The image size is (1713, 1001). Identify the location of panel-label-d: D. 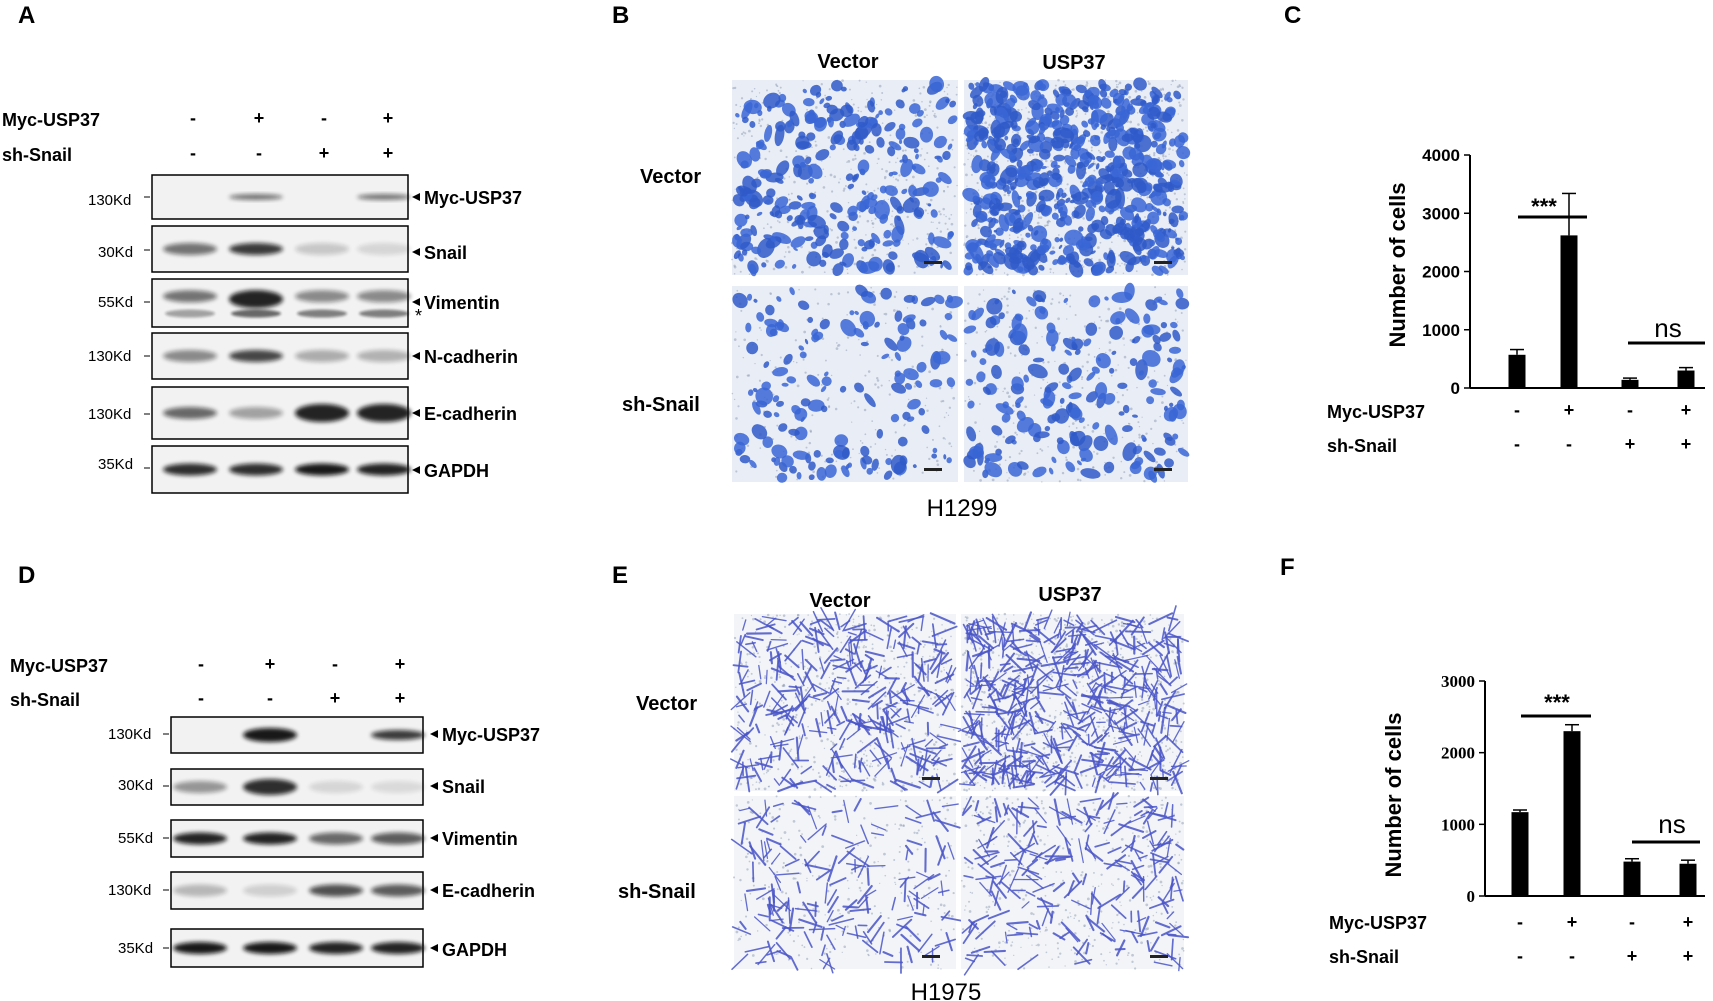
(26, 575).